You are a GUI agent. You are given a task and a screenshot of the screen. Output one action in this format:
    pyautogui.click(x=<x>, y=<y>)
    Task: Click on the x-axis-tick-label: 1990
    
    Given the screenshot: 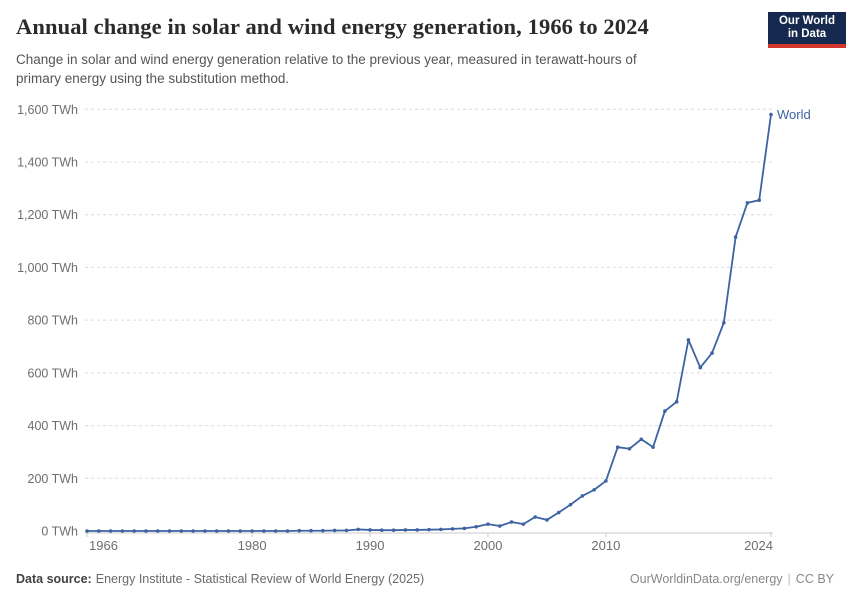 What is the action you would take?
    pyautogui.click(x=370, y=545)
    